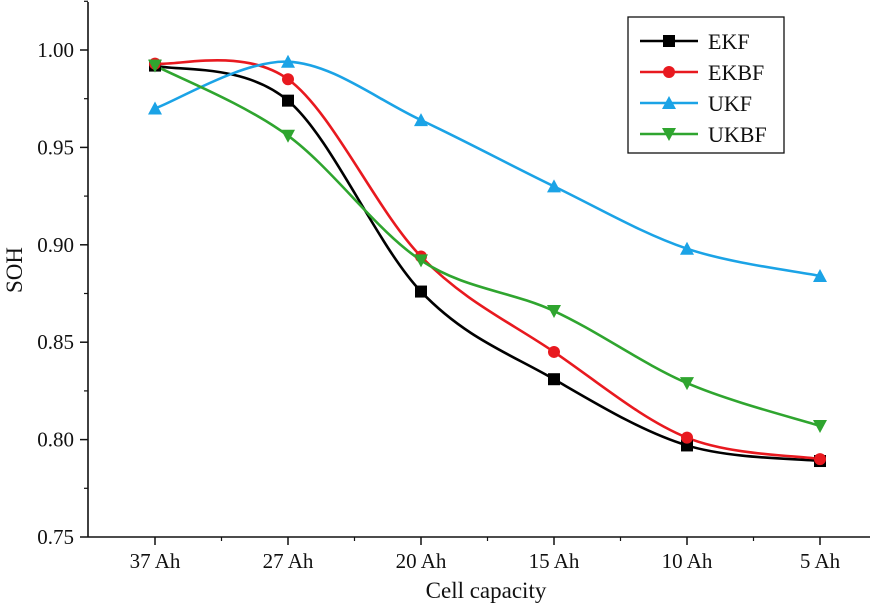  I want to click on y-tick-label: 0.90, so click(55, 245).